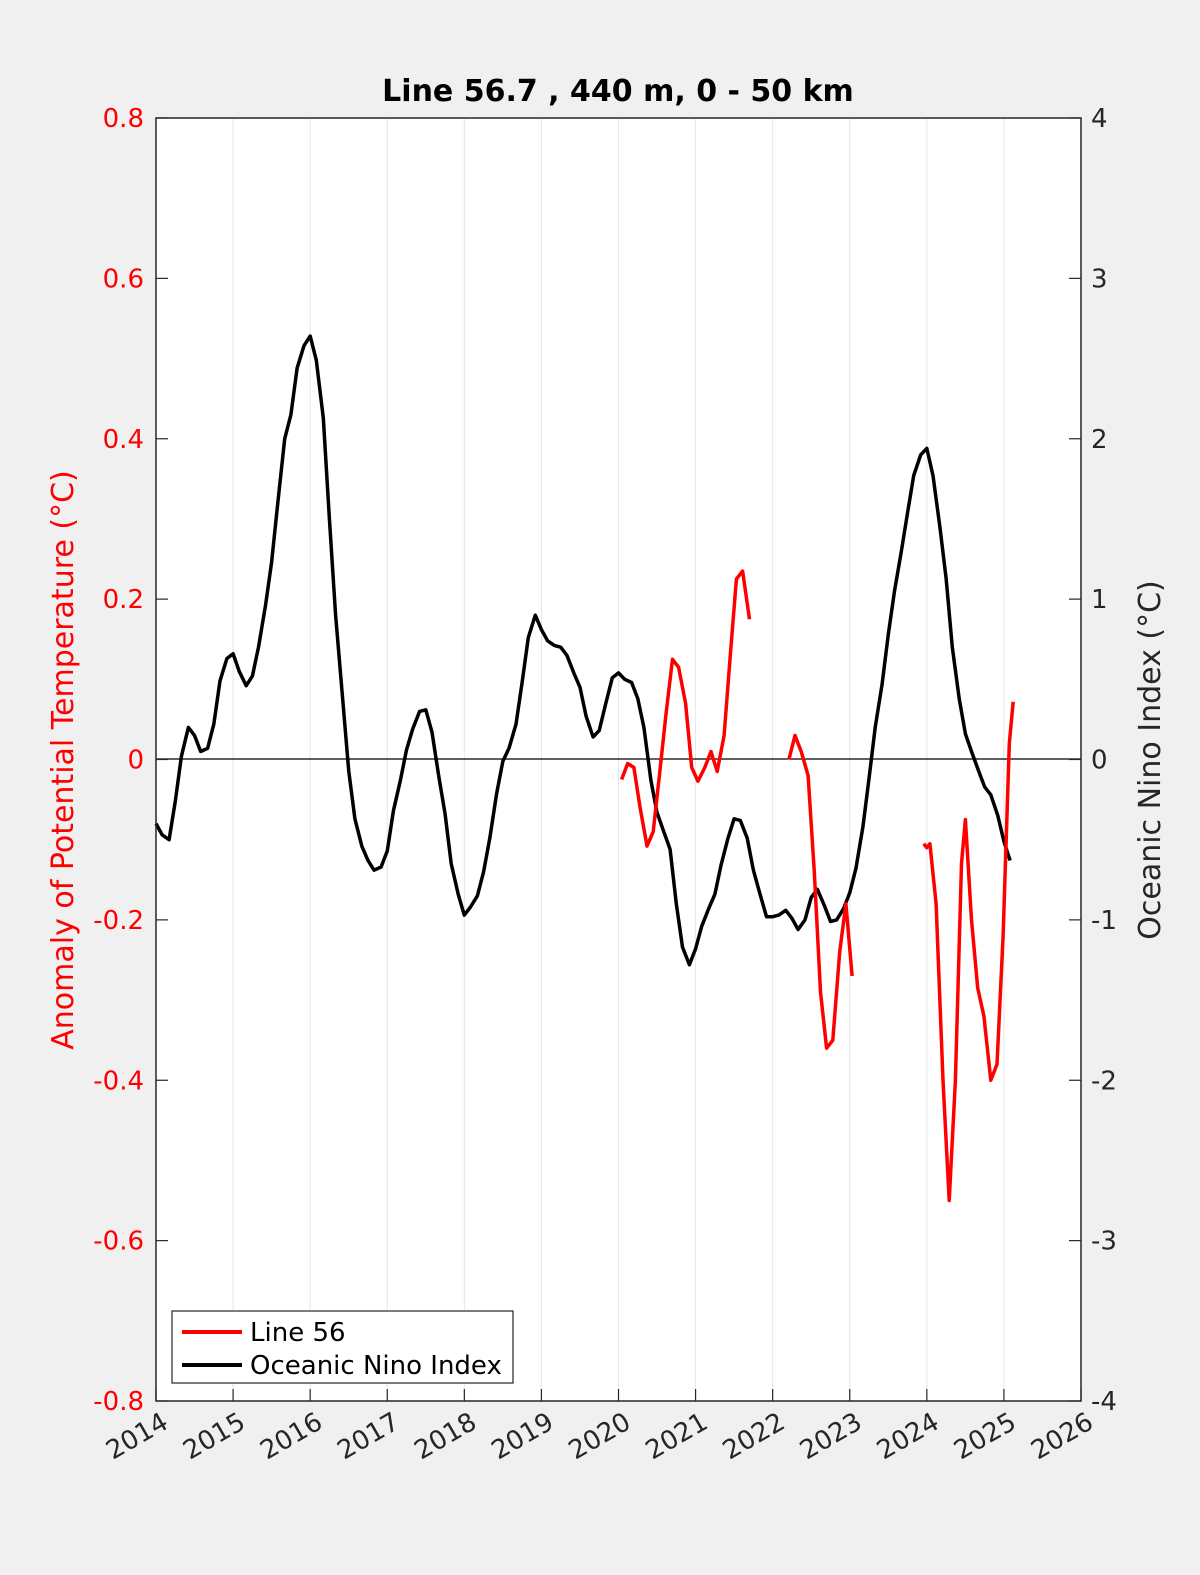  Describe the element at coordinates (118, 1242) in the screenshot. I see `left-tick-label: -0.6` at that location.